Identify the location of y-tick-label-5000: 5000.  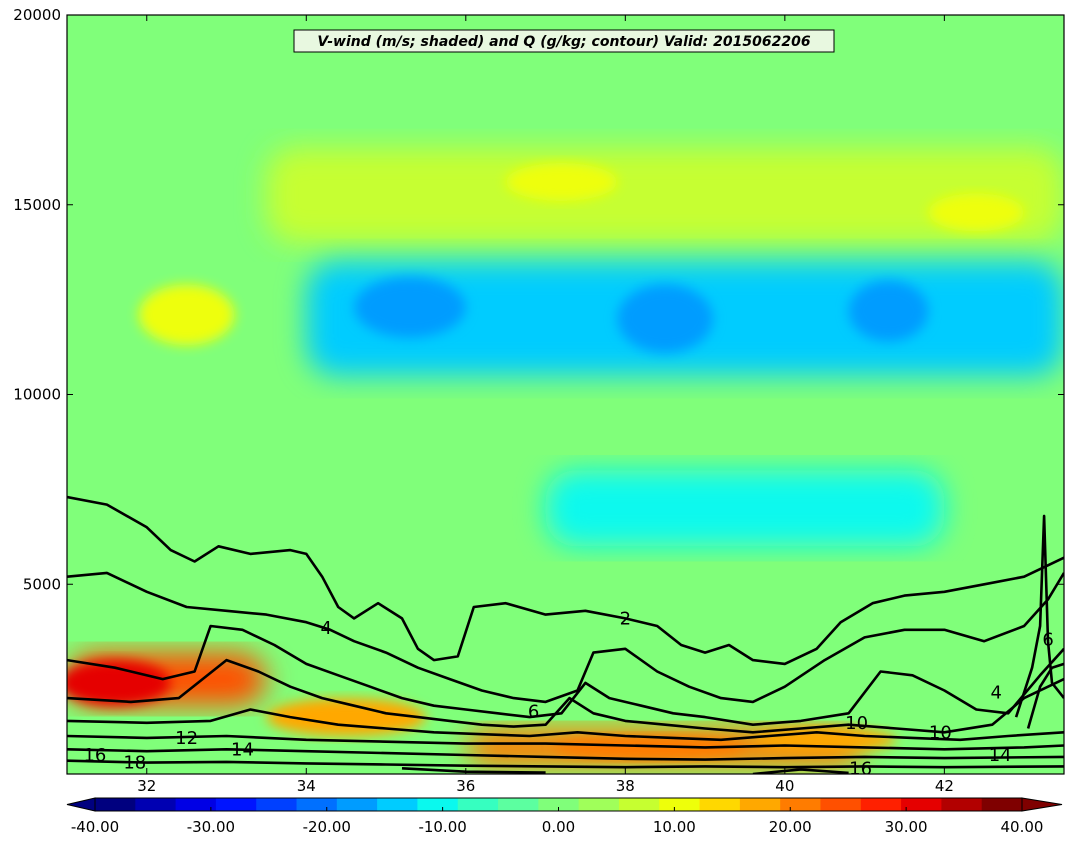
(42, 584).